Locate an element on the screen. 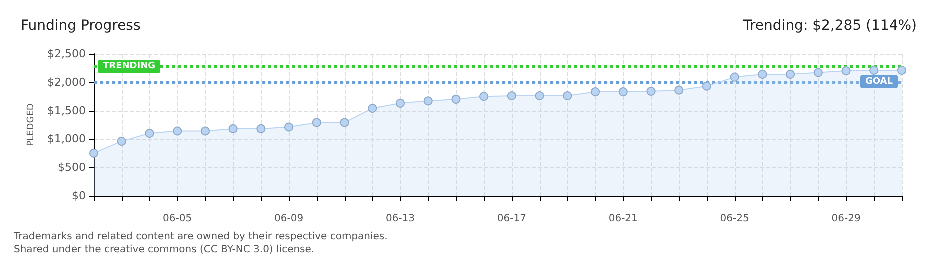  chart-title: Funding Progress is located at coordinates (81, 26).